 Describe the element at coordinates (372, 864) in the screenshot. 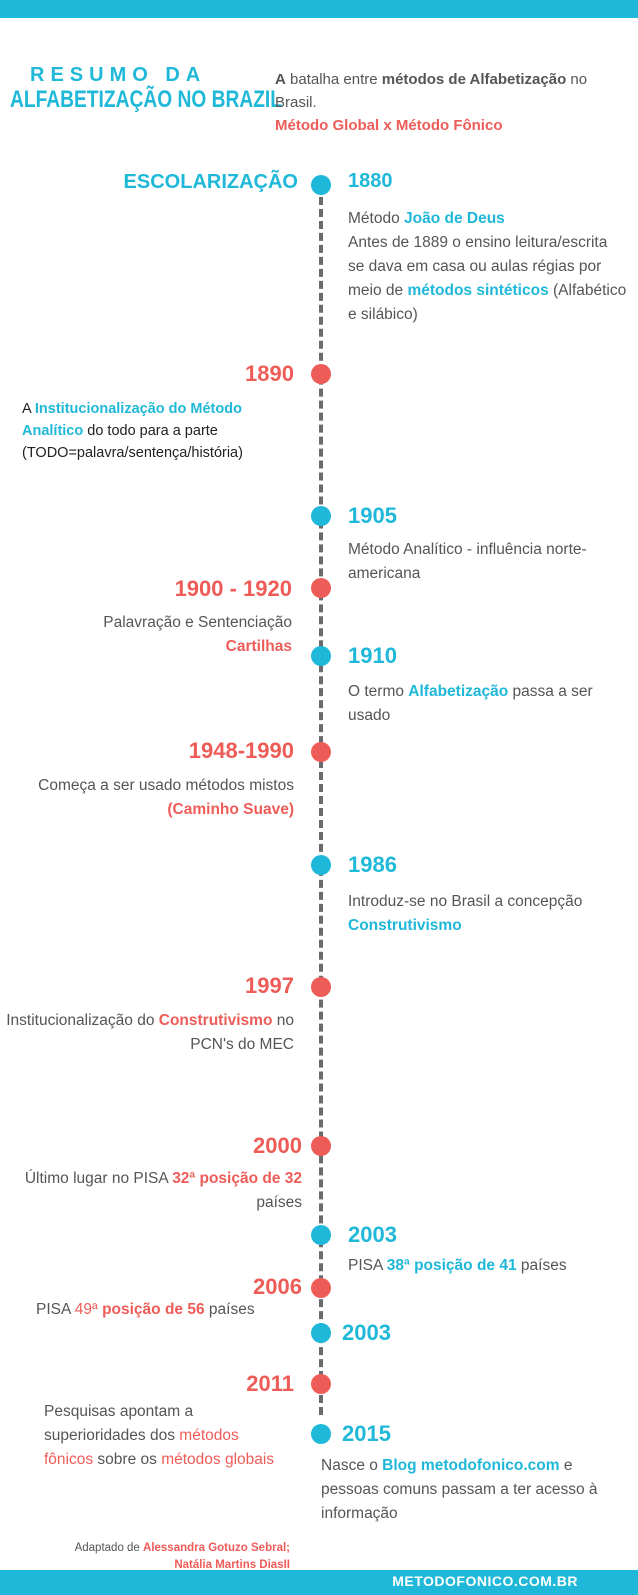

I see `year-1986: 1986` at that location.